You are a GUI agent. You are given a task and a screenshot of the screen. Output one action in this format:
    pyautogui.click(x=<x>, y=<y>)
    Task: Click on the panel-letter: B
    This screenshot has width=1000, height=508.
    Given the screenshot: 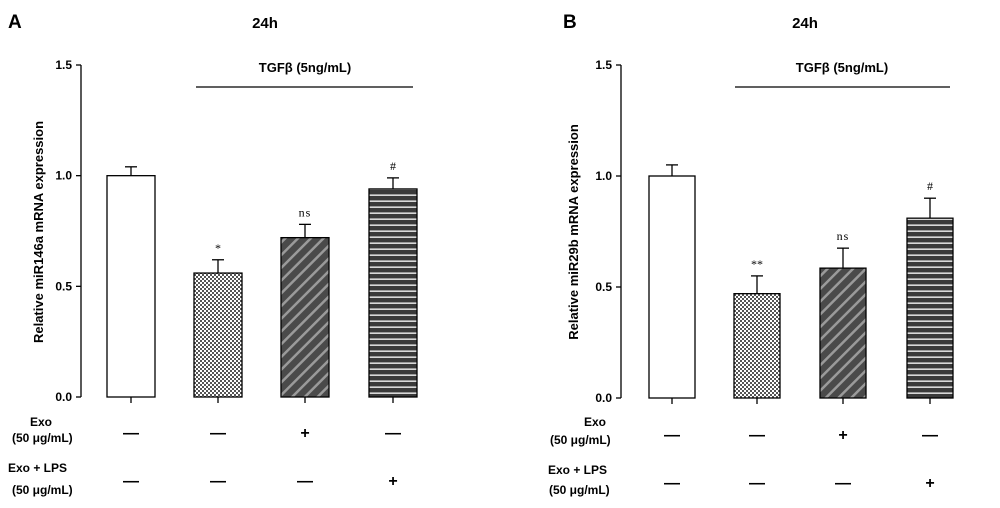 What is the action you would take?
    pyautogui.click(x=570, y=22)
    